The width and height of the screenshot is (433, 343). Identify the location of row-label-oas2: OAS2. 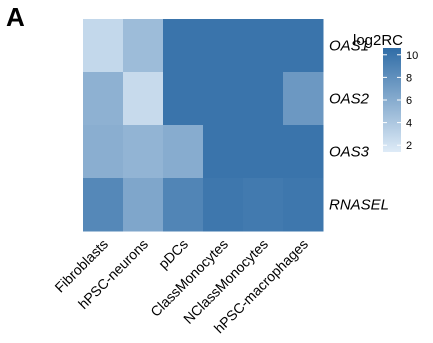
(349, 99).